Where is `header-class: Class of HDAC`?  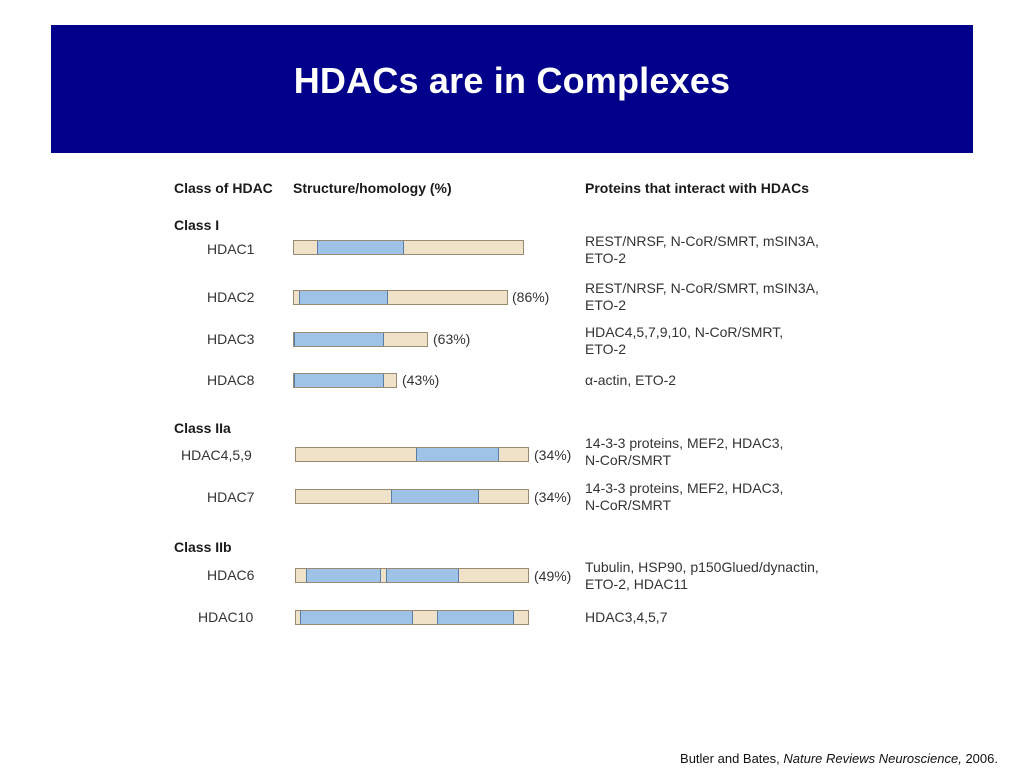
header-class: Class of HDAC is located at coordinates (223, 188).